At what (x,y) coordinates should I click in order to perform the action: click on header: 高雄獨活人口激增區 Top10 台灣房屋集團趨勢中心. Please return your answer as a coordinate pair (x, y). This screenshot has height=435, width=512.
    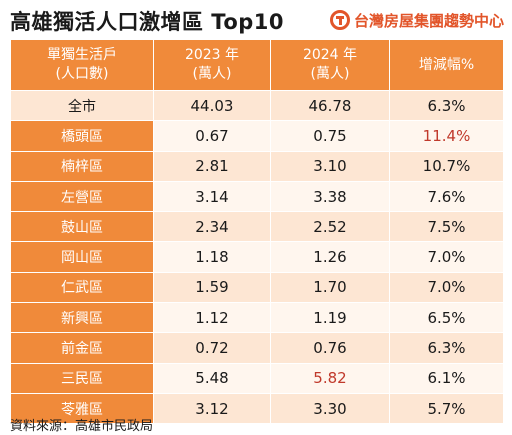
    Looking at the image, I should click on (256, 19).